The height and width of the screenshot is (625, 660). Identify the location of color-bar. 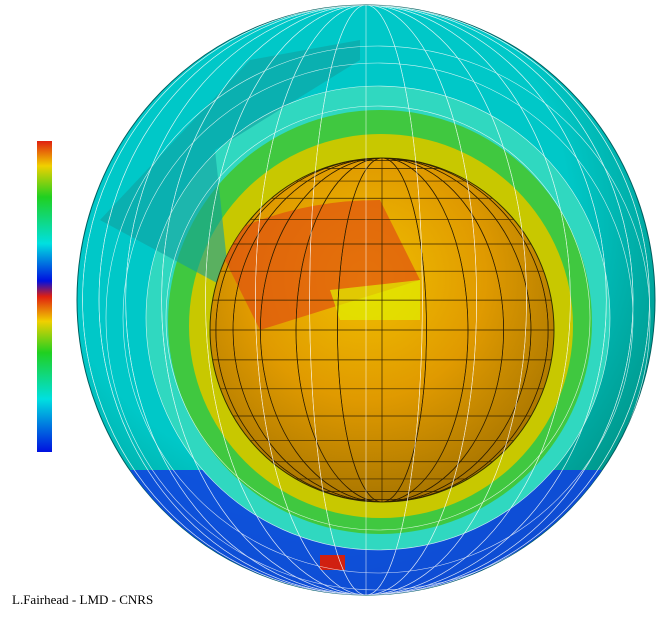
(44, 296).